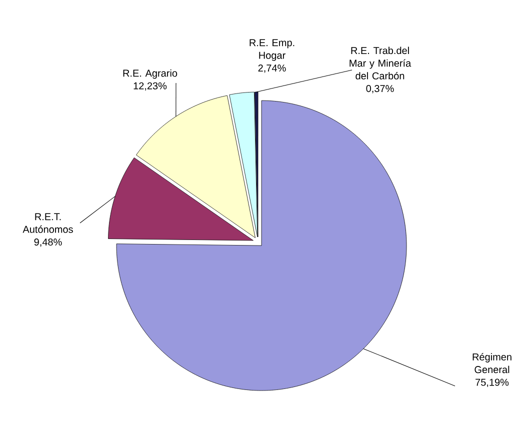 The image size is (530, 428). I want to click on slice-label: R.E. Trab.del Mar y Minería del Carbón, so click(381, 63).